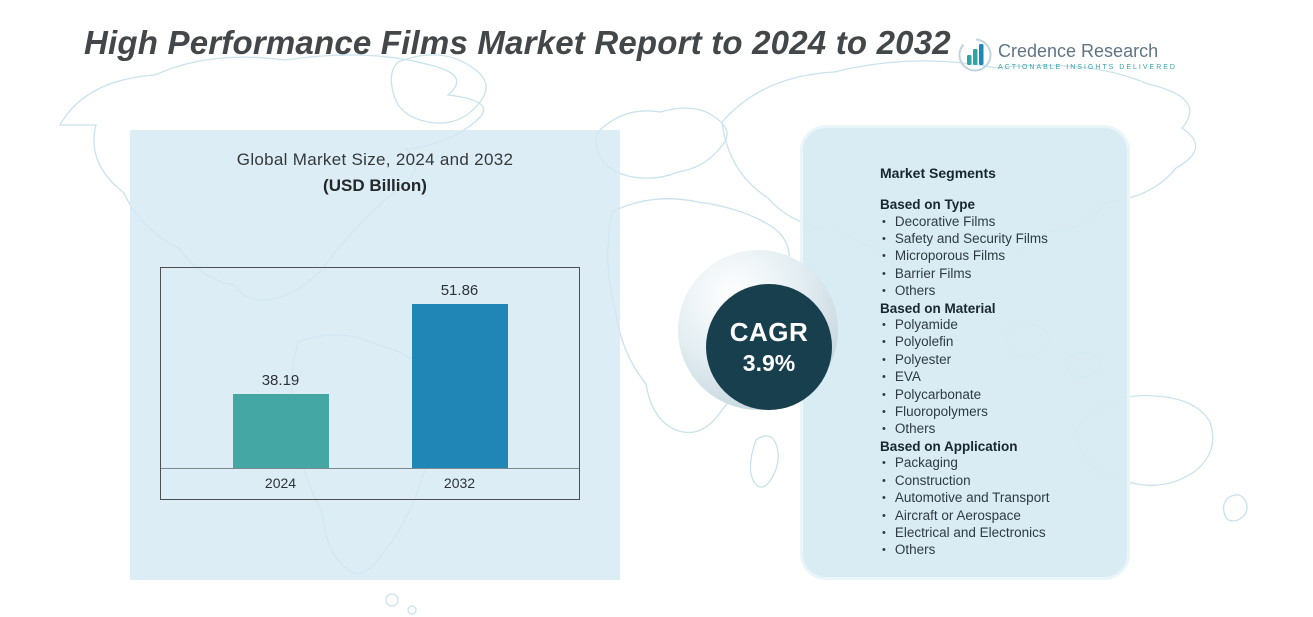 Image resolution: width=1313 pixels, height=617 pixels. Describe the element at coordinates (280, 380) in the screenshot. I see `bar-value-label: 38.19` at that location.